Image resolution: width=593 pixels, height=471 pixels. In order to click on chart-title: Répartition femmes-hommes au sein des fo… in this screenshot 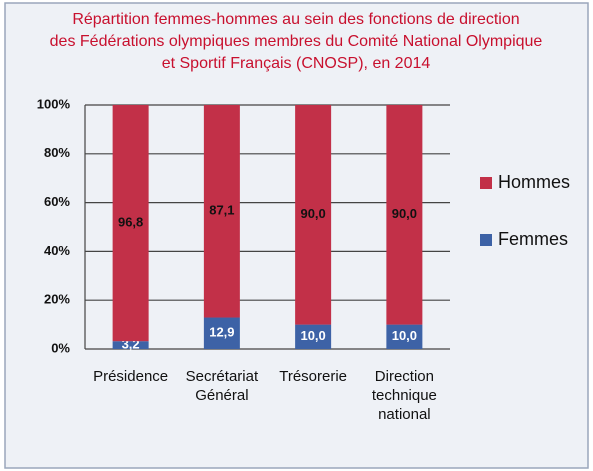, I will do `click(295, 19)`.